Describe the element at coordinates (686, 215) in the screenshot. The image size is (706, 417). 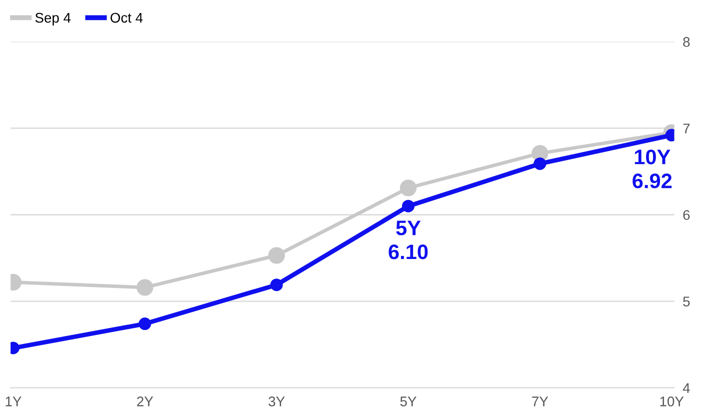
I see `y-tick-label: 6` at that location.